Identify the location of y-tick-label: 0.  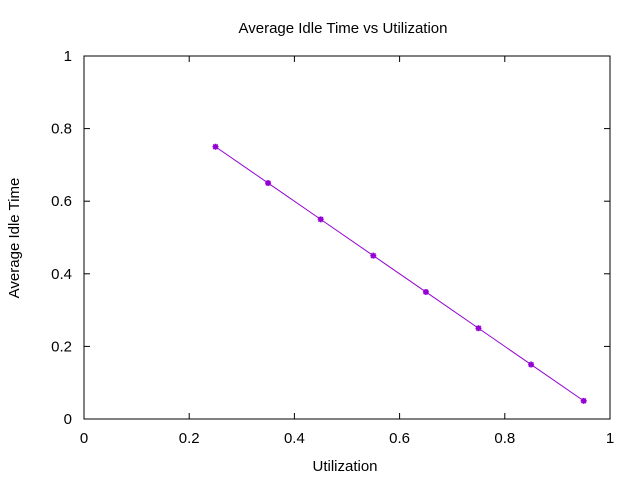
(68, 419).